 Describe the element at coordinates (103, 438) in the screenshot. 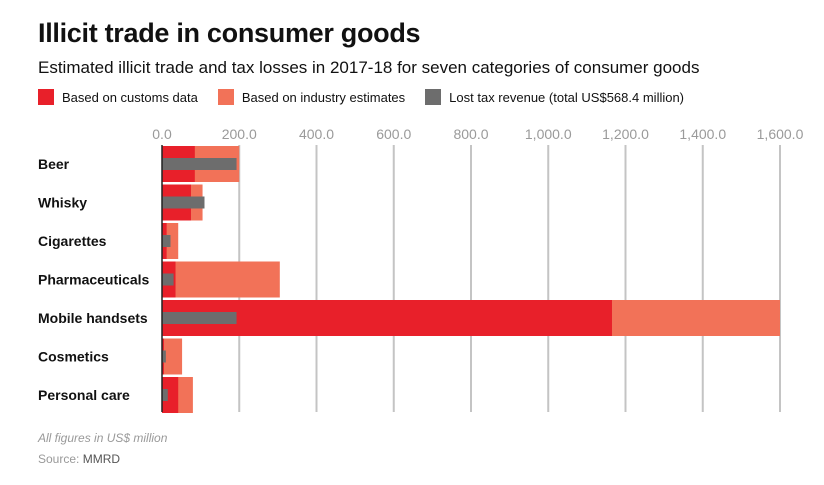

I see `footnote: All figures in US$ million` at that location.